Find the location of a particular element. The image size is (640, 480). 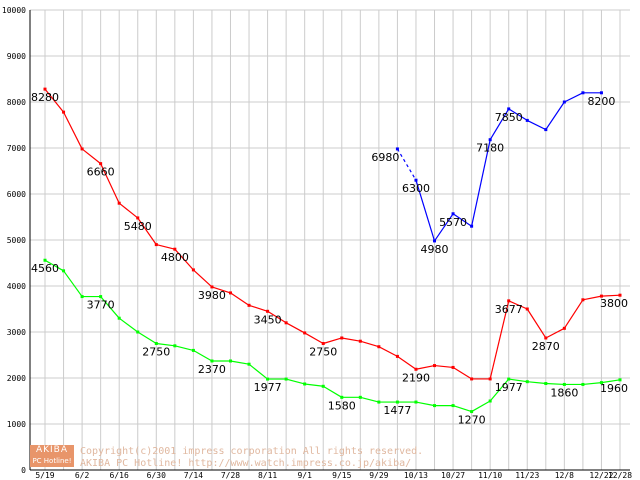

y-tick-label: 5000 is located at coordinates (16, 240).